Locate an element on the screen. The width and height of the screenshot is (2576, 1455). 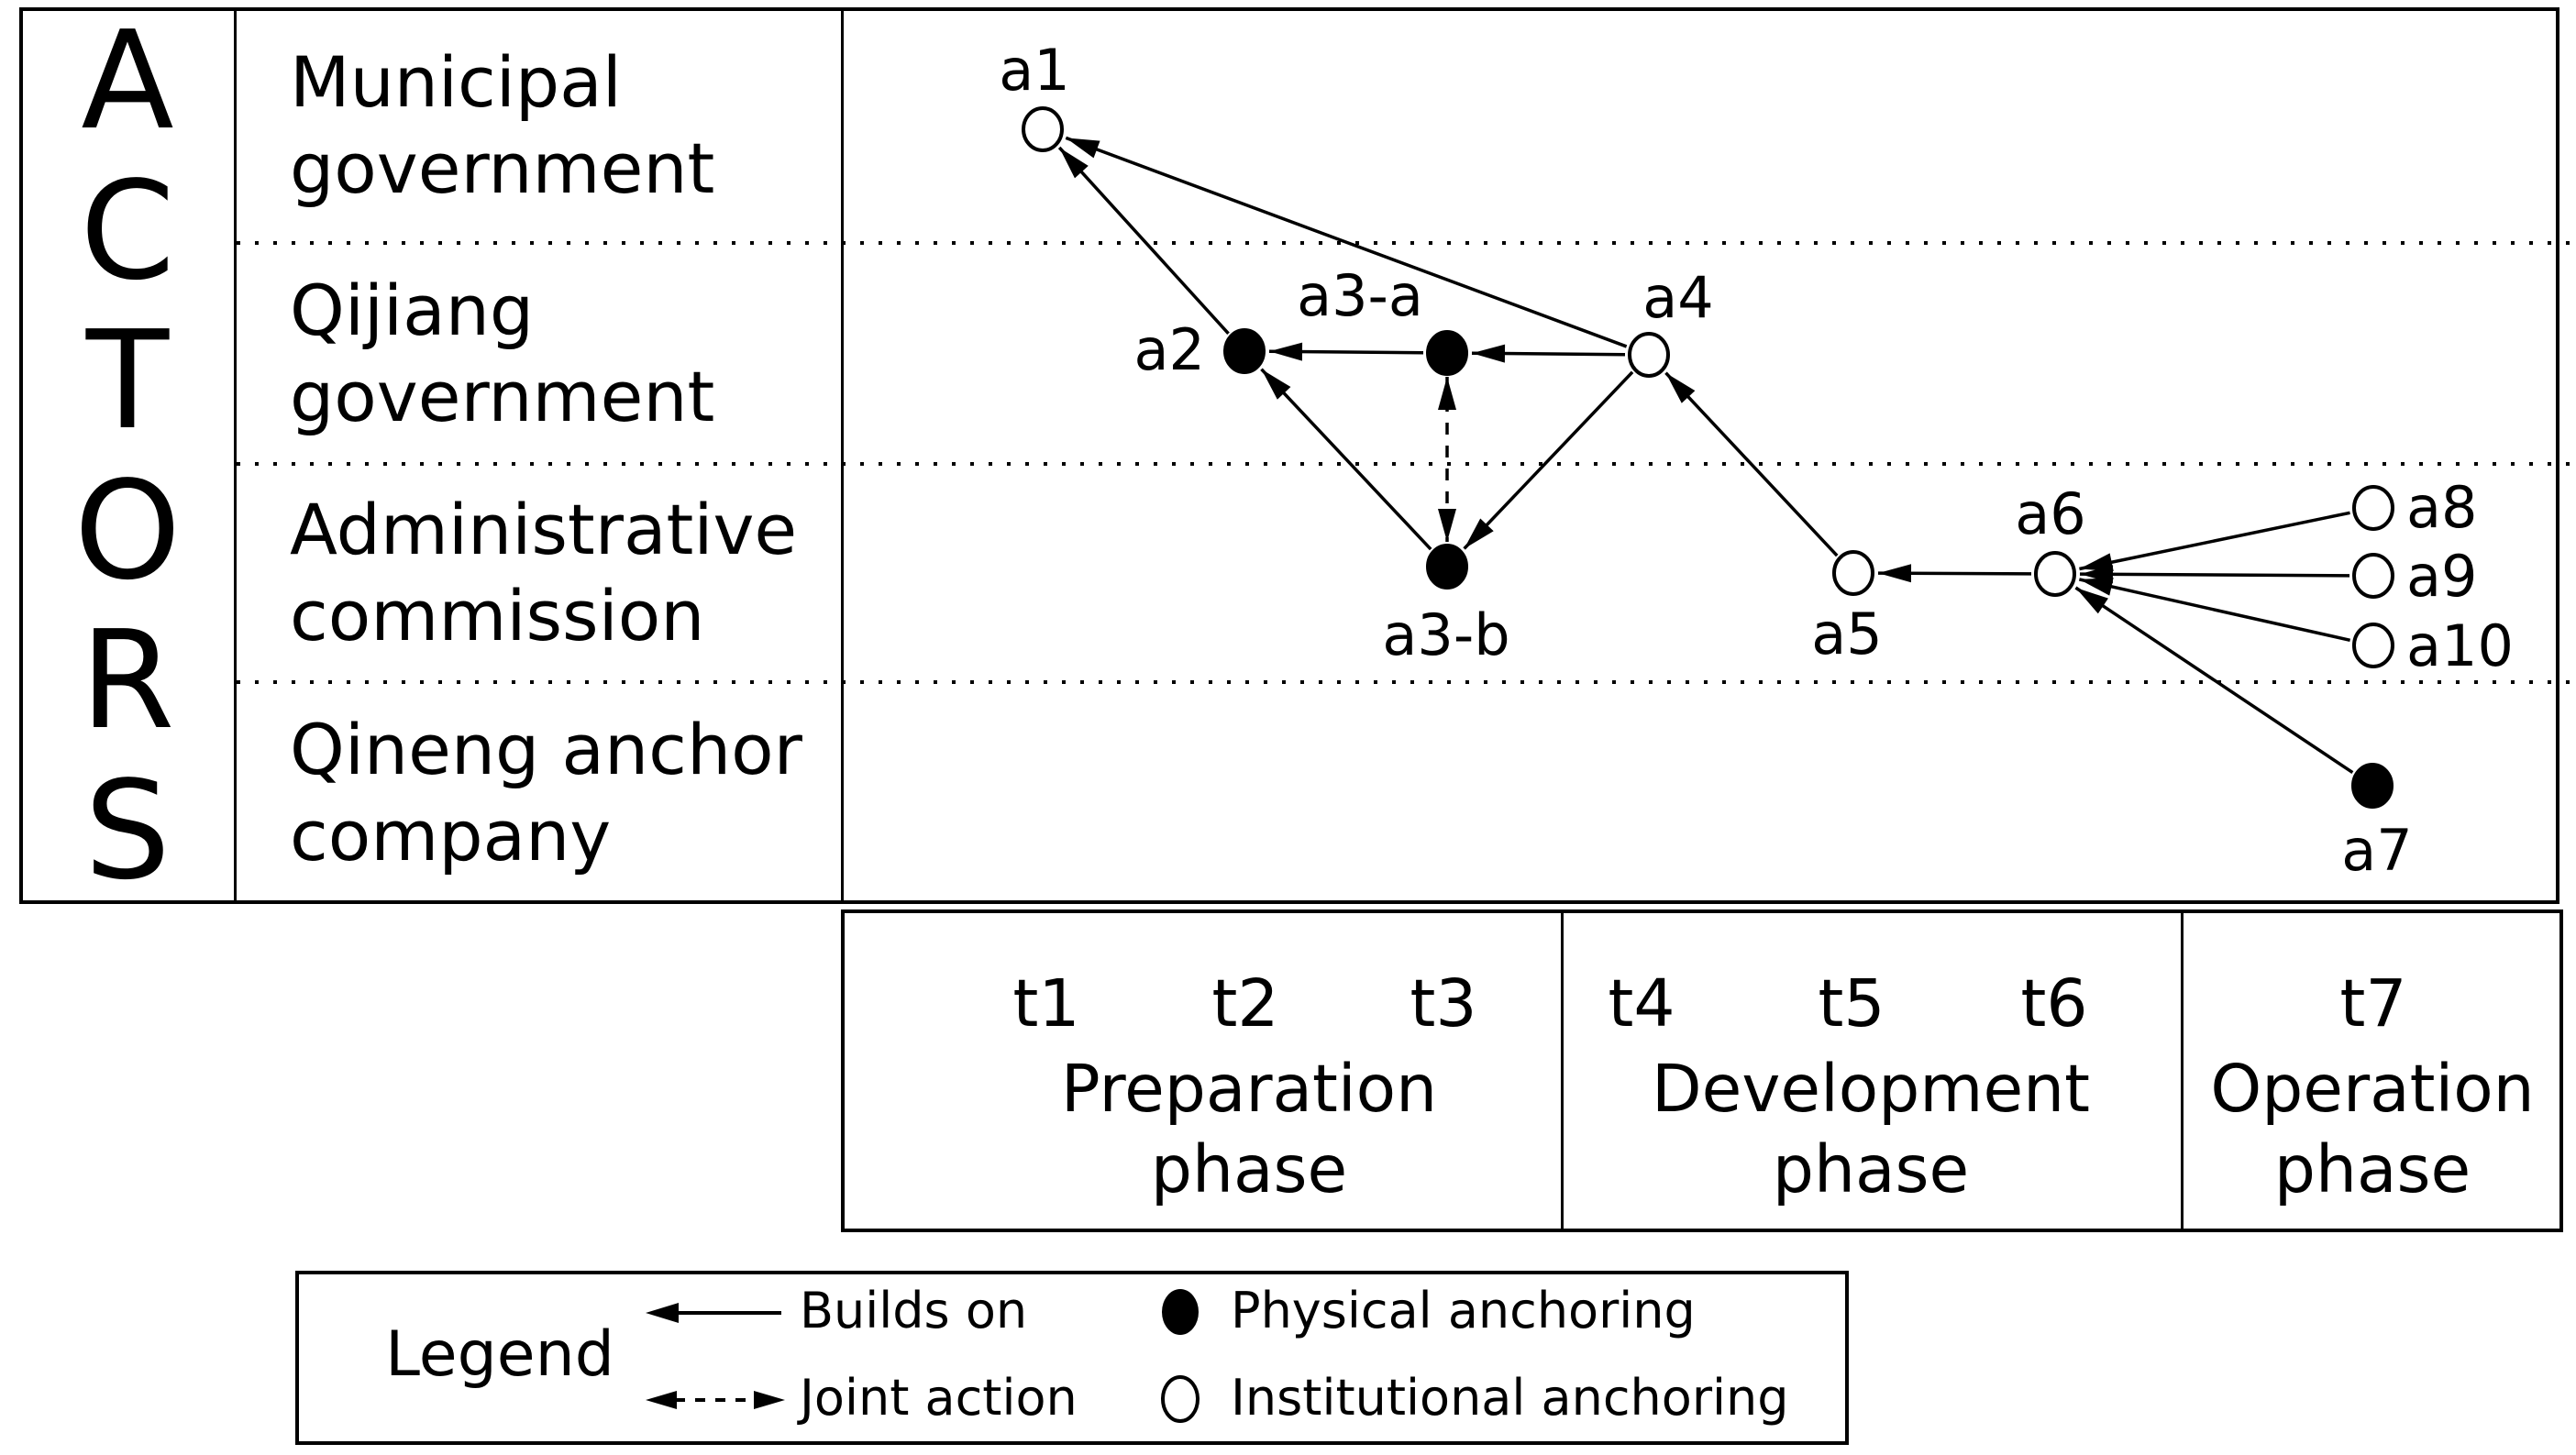
actor-row-qijiang-government: Qijiang government is located at coordinates (538, 353).